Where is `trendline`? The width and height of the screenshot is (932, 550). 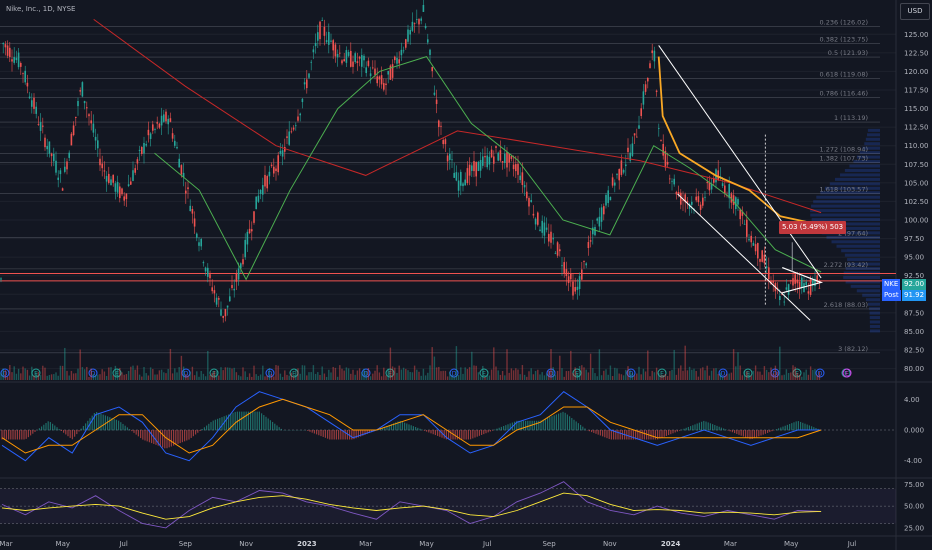 trendline is located at coordinates (744, 257).